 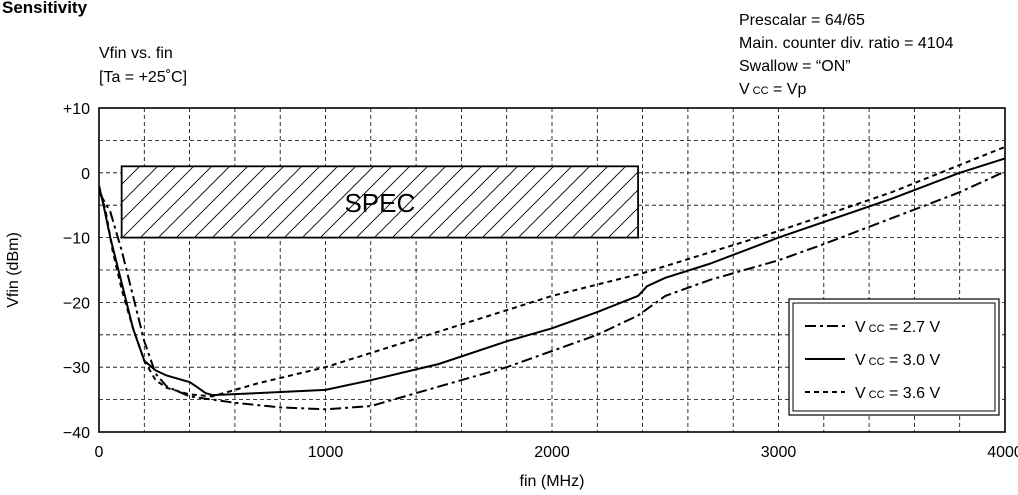 I want to click on legend: V CC = 2.7 VV CC = 3.0 VV CC = 3.6 V, so click(x=894, y=357).